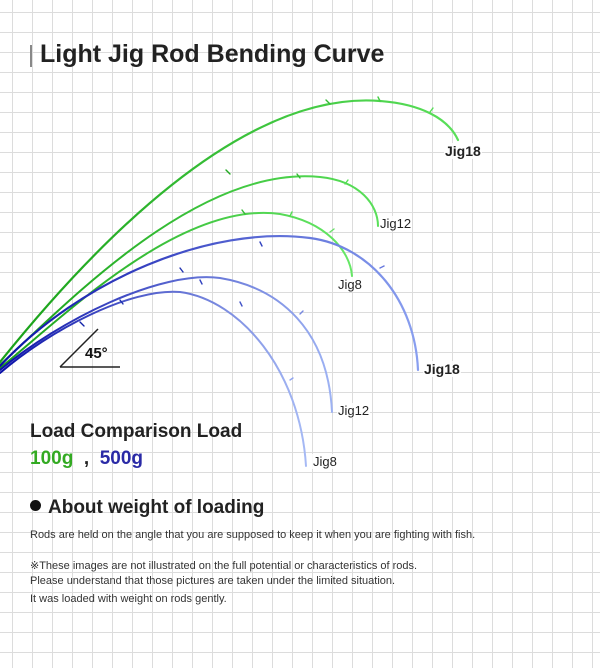 Image resolution: width=600 pixels, height=668 pixels. Describe the element at coordinates (96, 353) in the screenshot. I see `angle-label: 45°` at that location.